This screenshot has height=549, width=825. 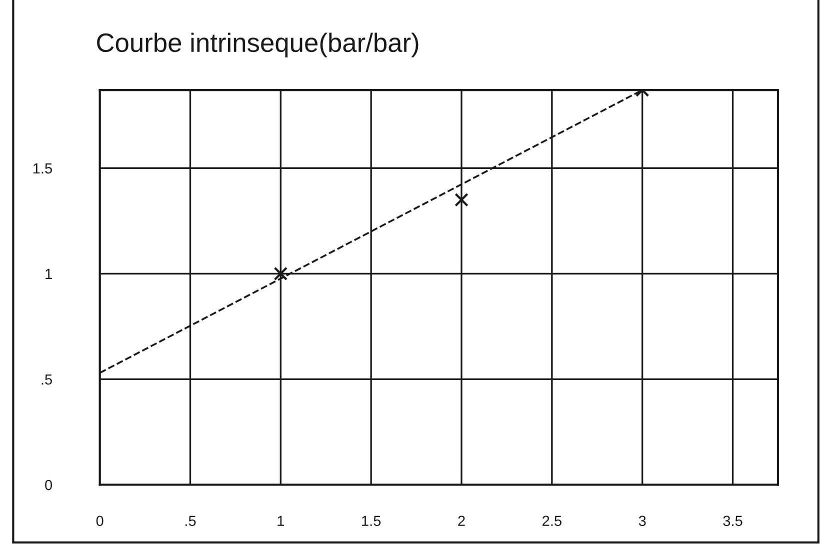 What do you see at coordinates (49, 273) in the screenshot?
I see `y-tick-label: 1` at bounding box center [49, 273].